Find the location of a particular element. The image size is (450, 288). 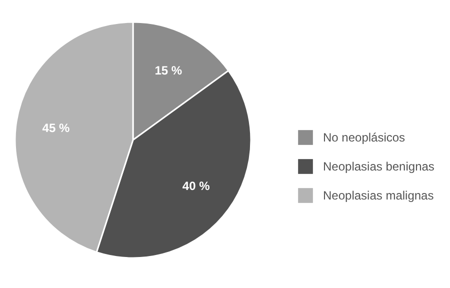

legend-label: Neoplasias benignas is located at coordinates (378, 167).